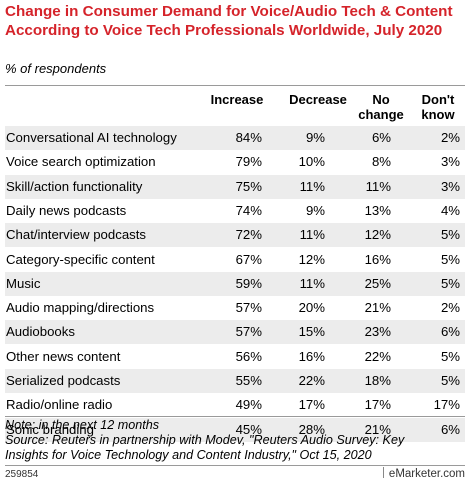 The image size is (470, 484). What do you see at coordinates (311, 162) in the screenshot?
I see `value-cell: 10%` at bounding box center [311, 162].